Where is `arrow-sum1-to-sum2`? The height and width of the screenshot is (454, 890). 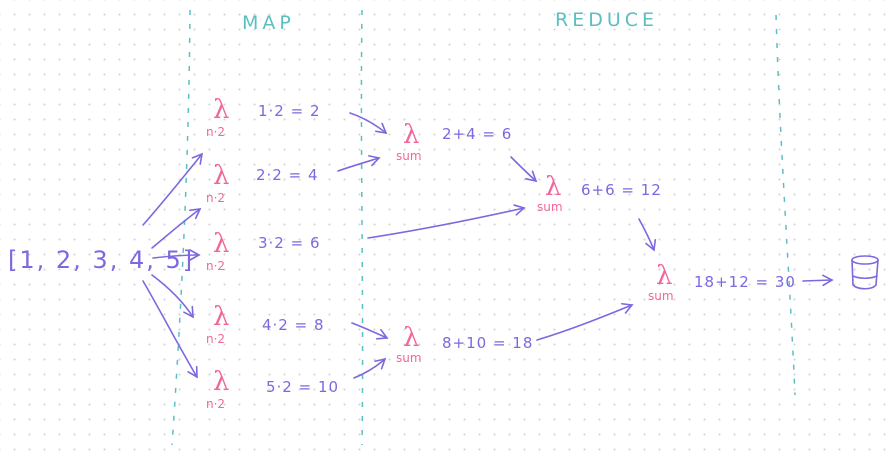
arrow-sum1-to-sum2 is located at coordinates (524, 169).